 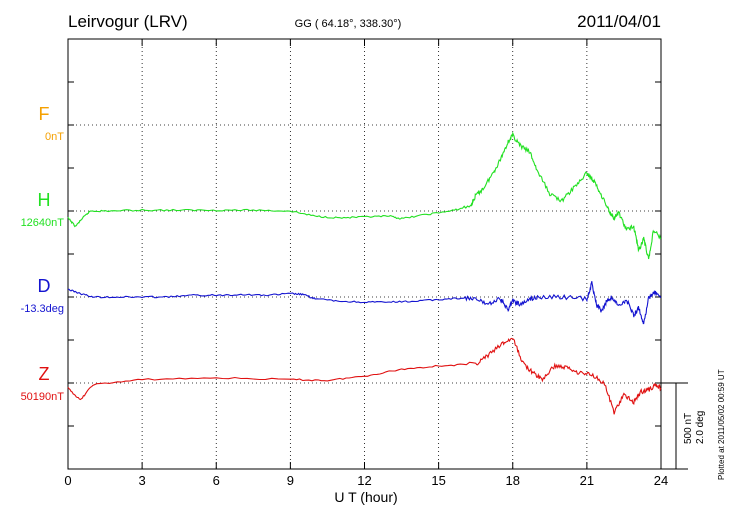 I want to click on series-name-z: Z, so click(x=44, y=374).